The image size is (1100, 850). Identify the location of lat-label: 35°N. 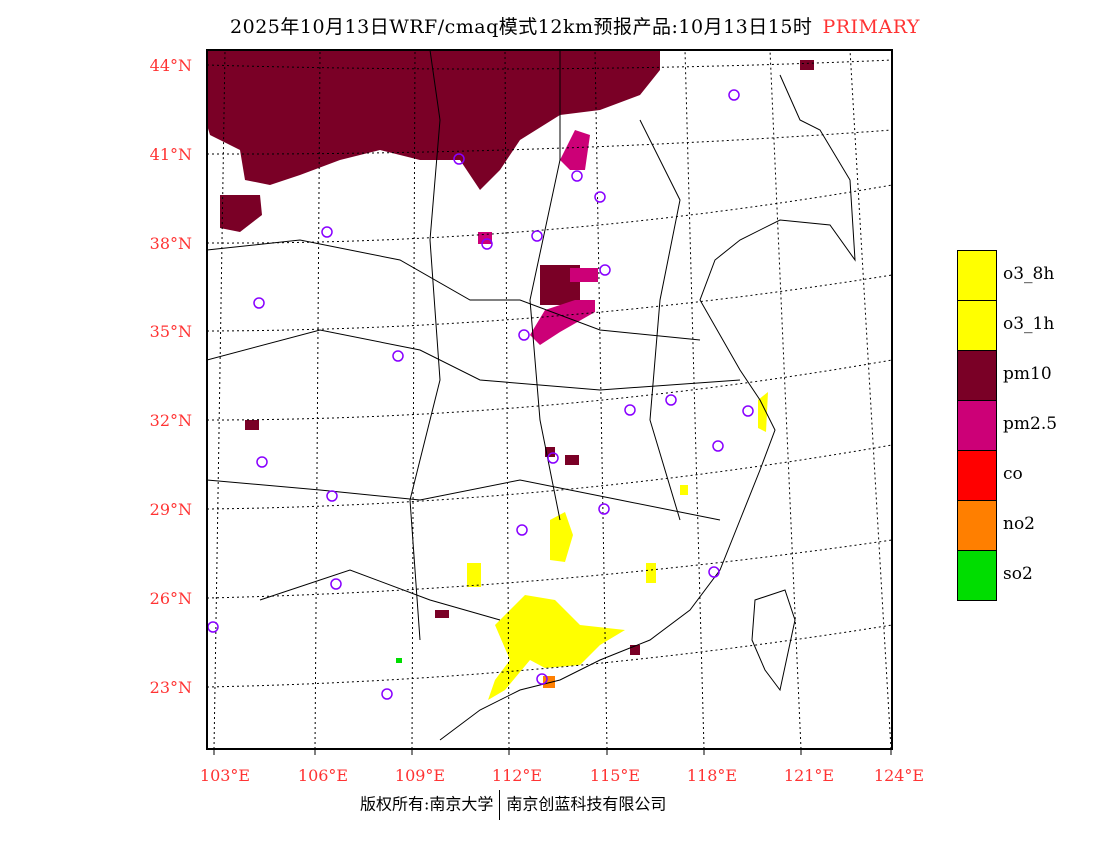
(170, 331).